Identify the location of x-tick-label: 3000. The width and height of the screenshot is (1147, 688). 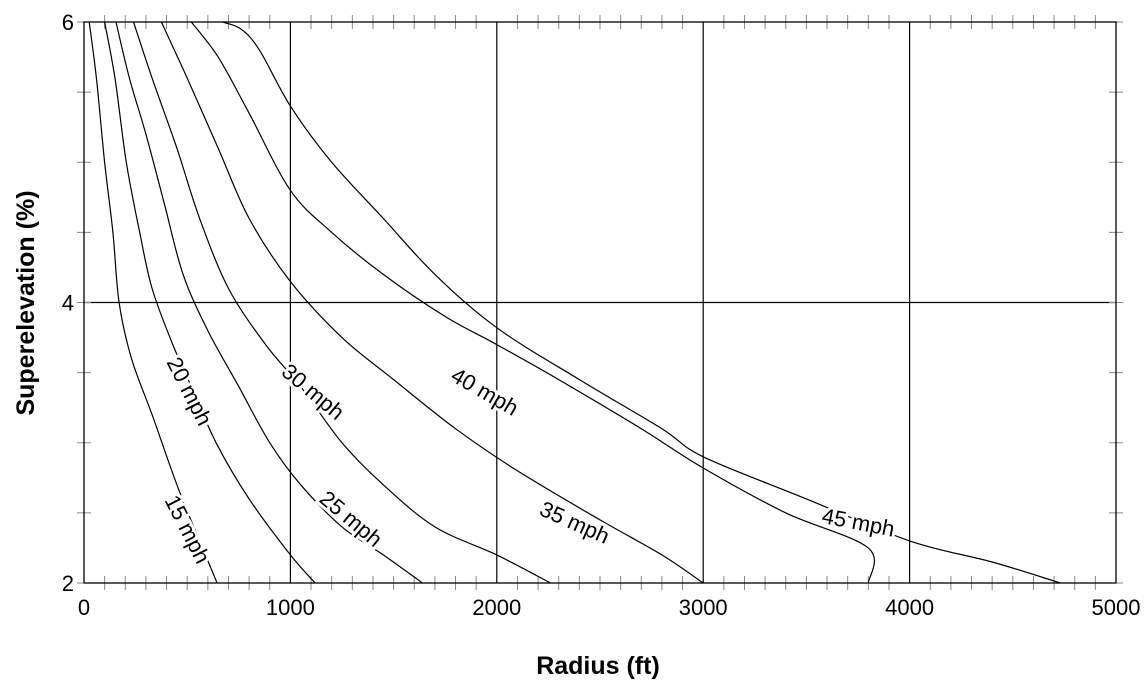
(703, 607).